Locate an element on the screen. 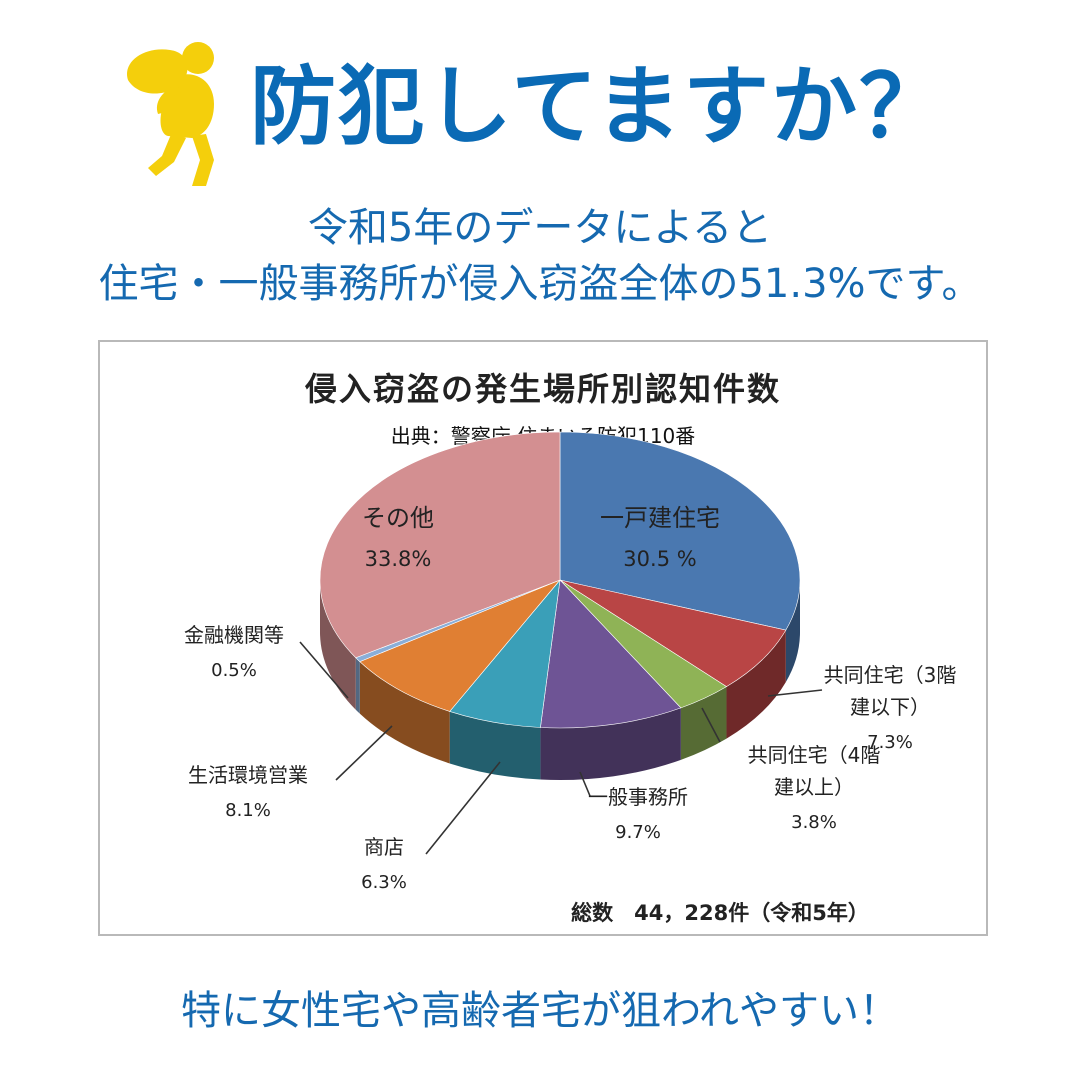 This screenshot has width=1080, height=1080. pie-label-value-0: 30.5 % is located at coordinates (659, 559).